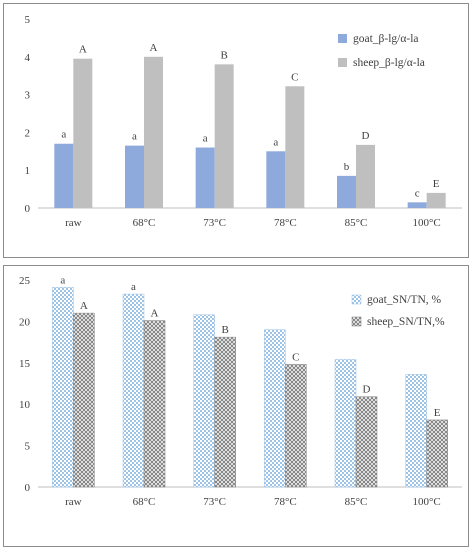 Image resolution: width=472 pixels, height=550 pixels. Describe the element at coordinates (28, 133) in the screenshot. I see `y-tick-label: 2` at that location.